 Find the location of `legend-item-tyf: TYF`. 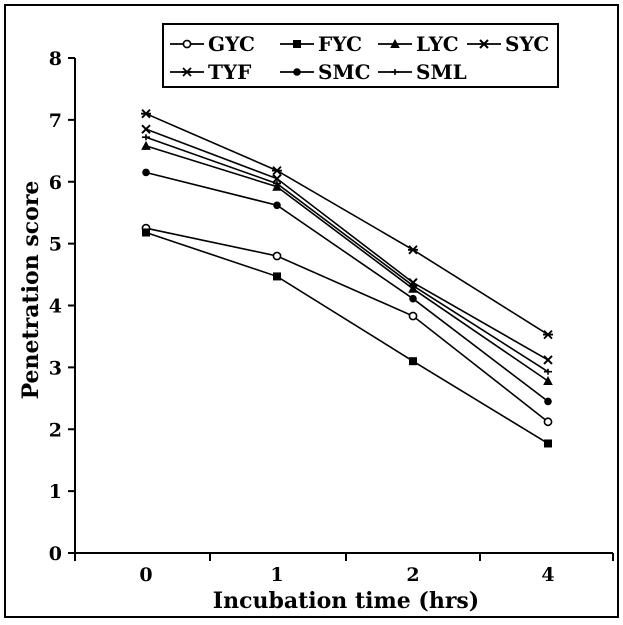

legend-item-tyf: TYF is located at coordinates (210, 72).